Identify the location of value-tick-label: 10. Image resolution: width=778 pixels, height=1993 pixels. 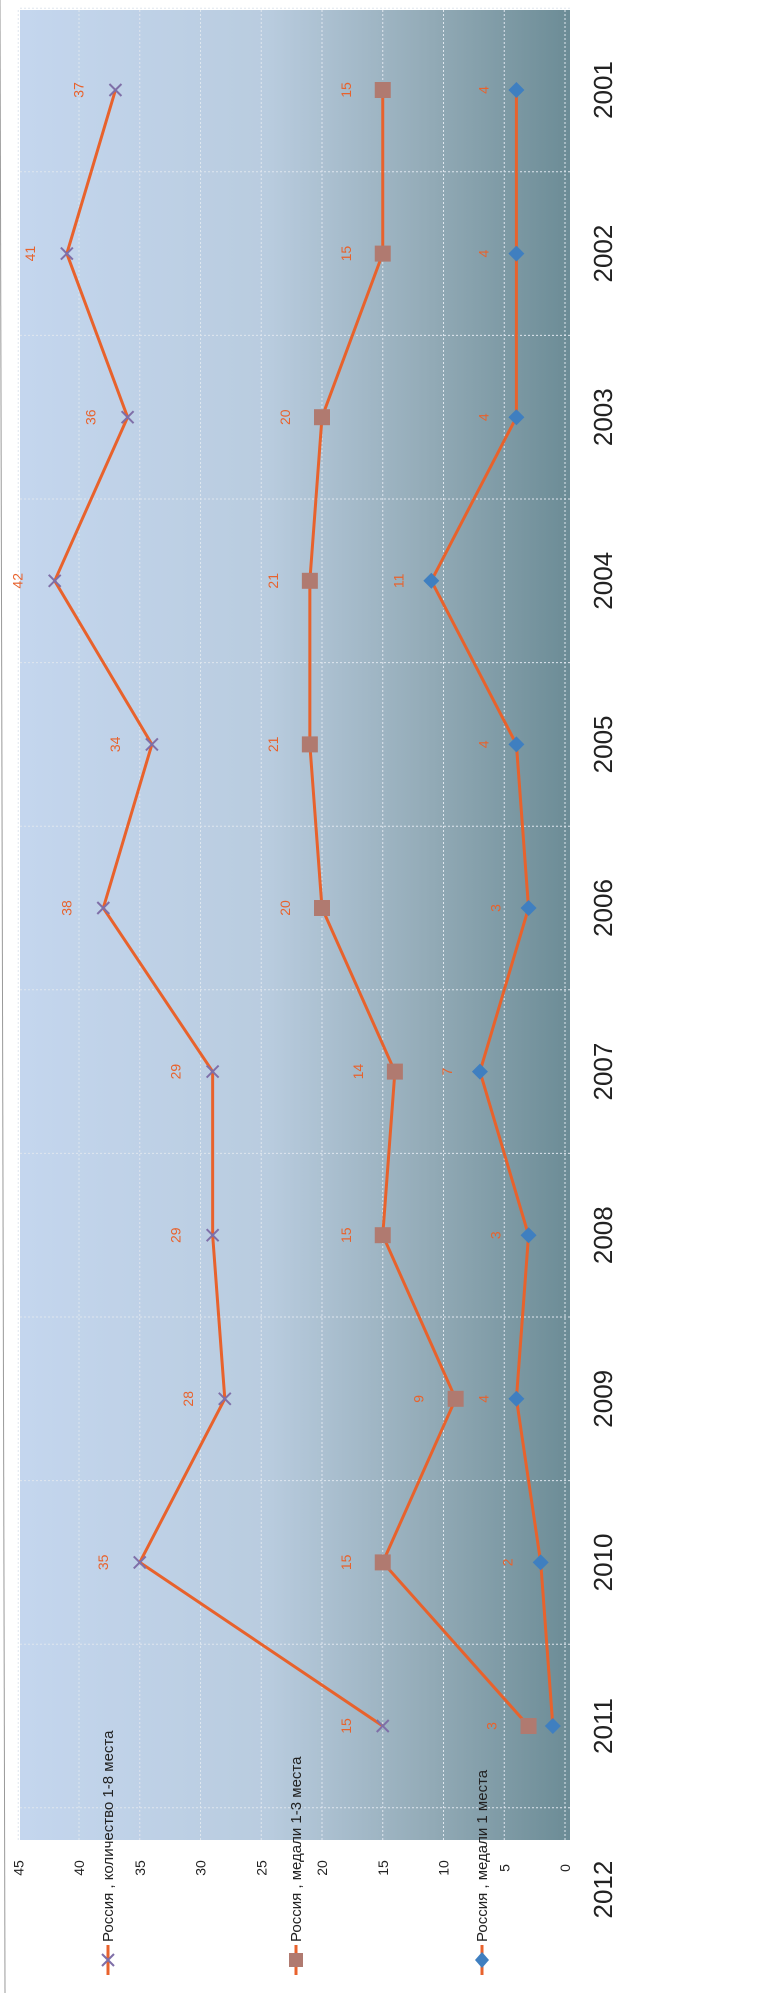
(444, 1868).